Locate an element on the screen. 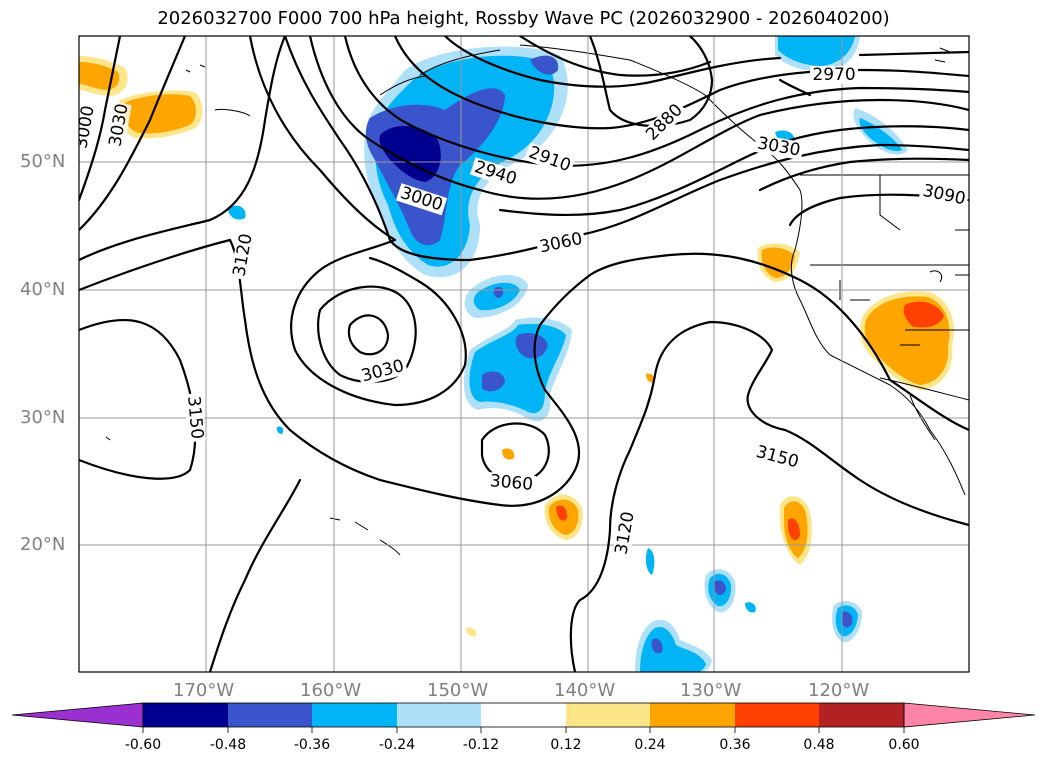  colorbar-label: 0.12 is located at coordinates (566, 745).